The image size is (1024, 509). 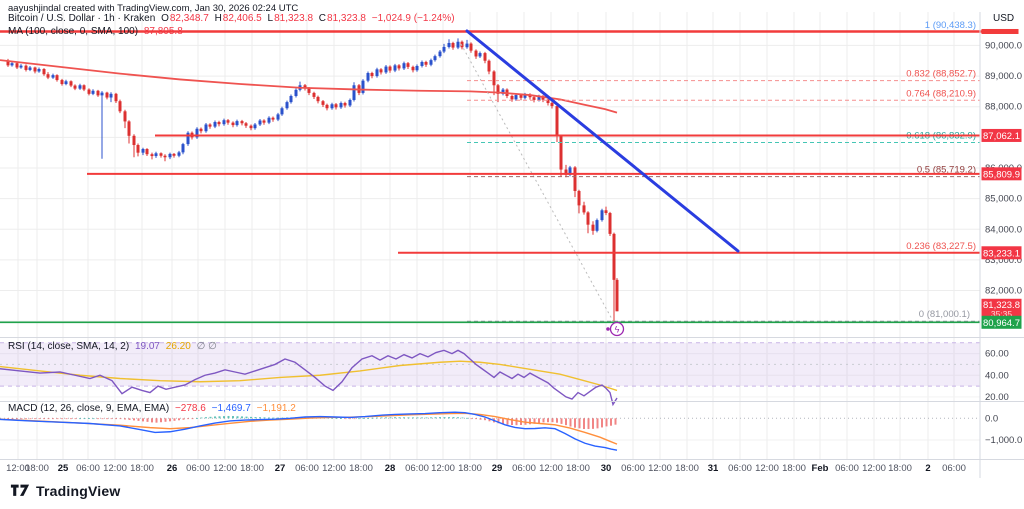 I want to click on svg-text: 29, so click(x=497, y=468).